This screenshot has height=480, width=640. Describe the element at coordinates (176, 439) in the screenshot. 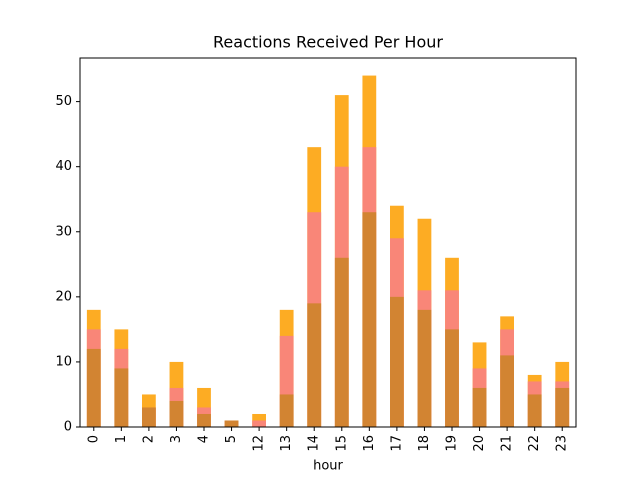

I see `x-tick-label: 3` at that location.